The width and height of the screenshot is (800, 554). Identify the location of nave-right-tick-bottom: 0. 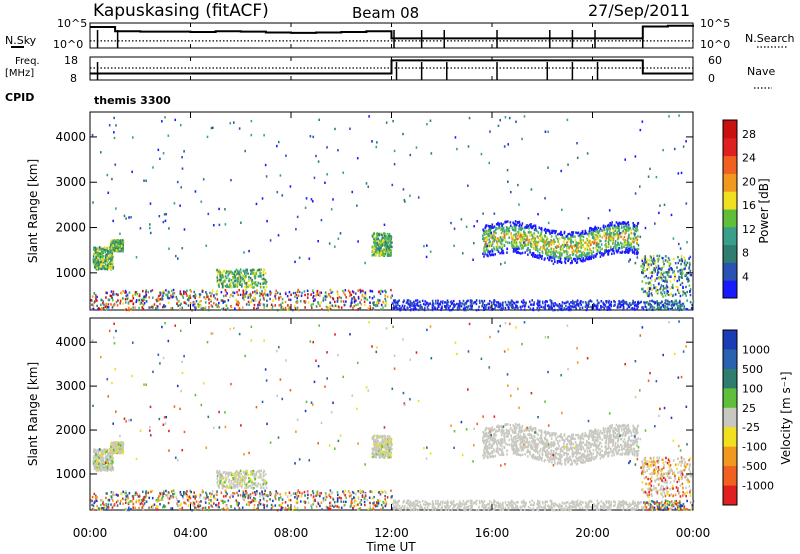
(711, 78).